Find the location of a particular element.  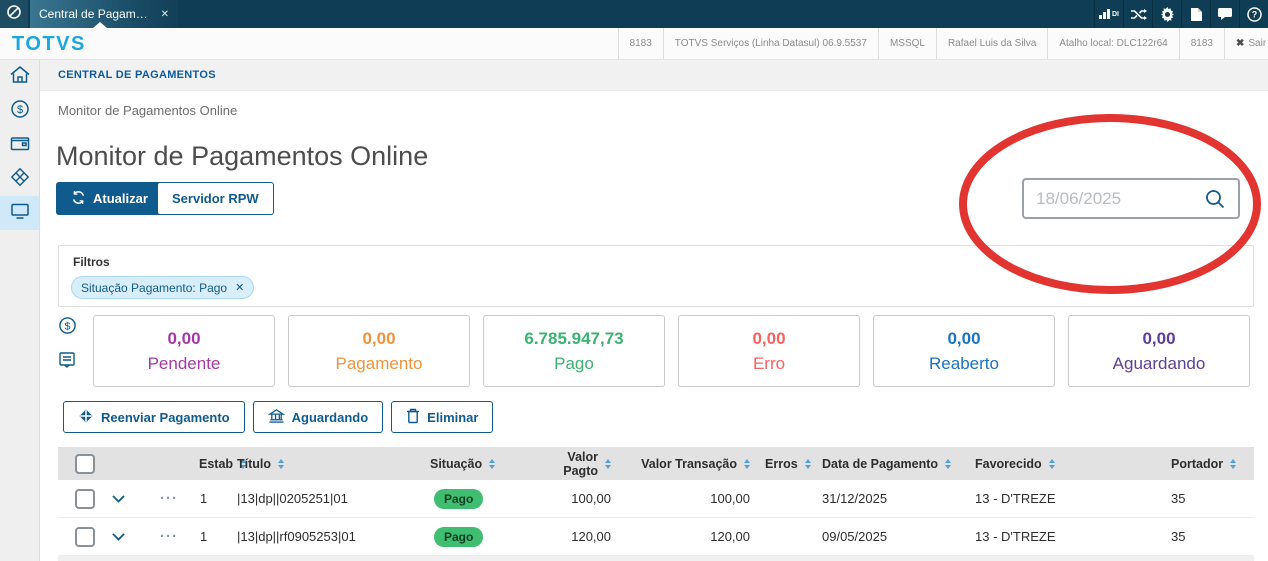

status-badge: Pago is located at coordinates (459, 536).